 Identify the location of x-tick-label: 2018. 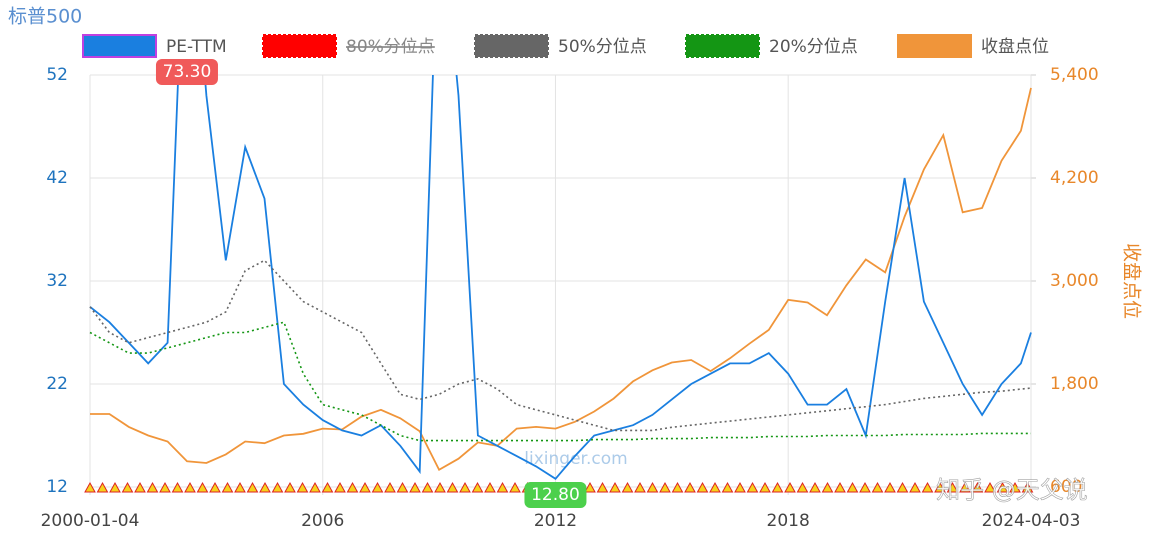
(788, 521).